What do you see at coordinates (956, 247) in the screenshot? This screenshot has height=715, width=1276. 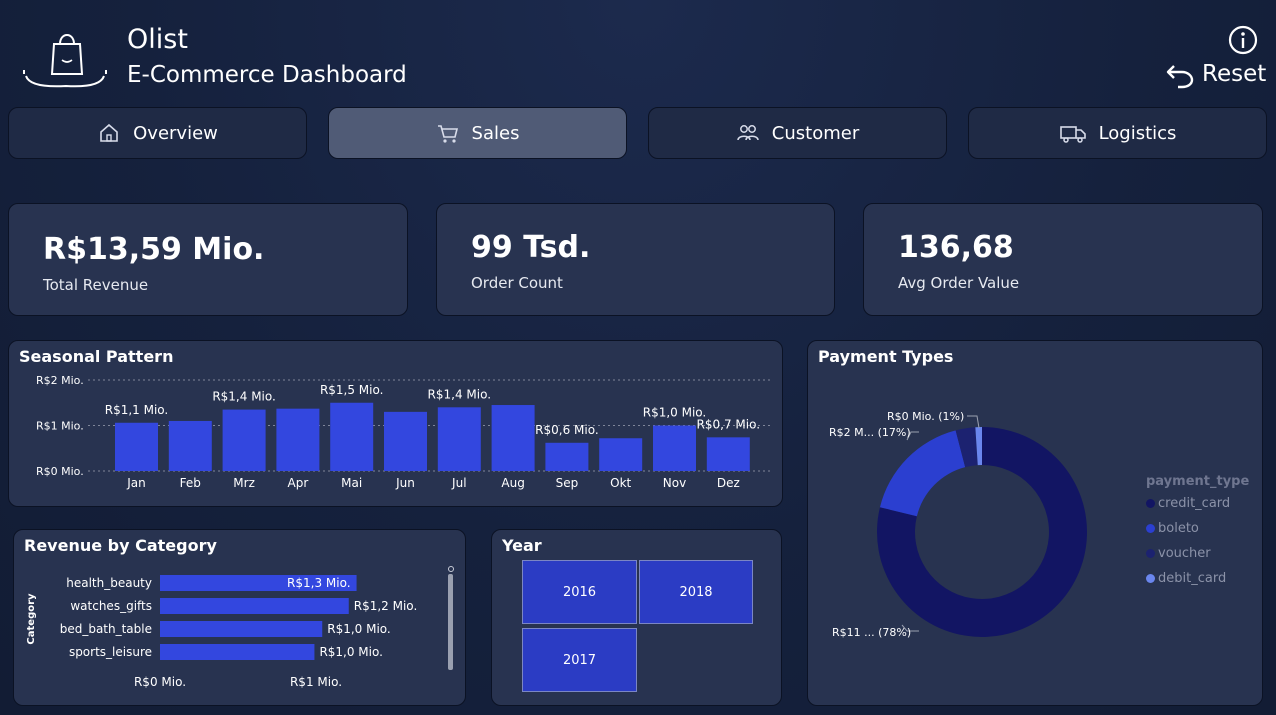 I see `kpi-value: 136,68` at bounding box center [956, 247].